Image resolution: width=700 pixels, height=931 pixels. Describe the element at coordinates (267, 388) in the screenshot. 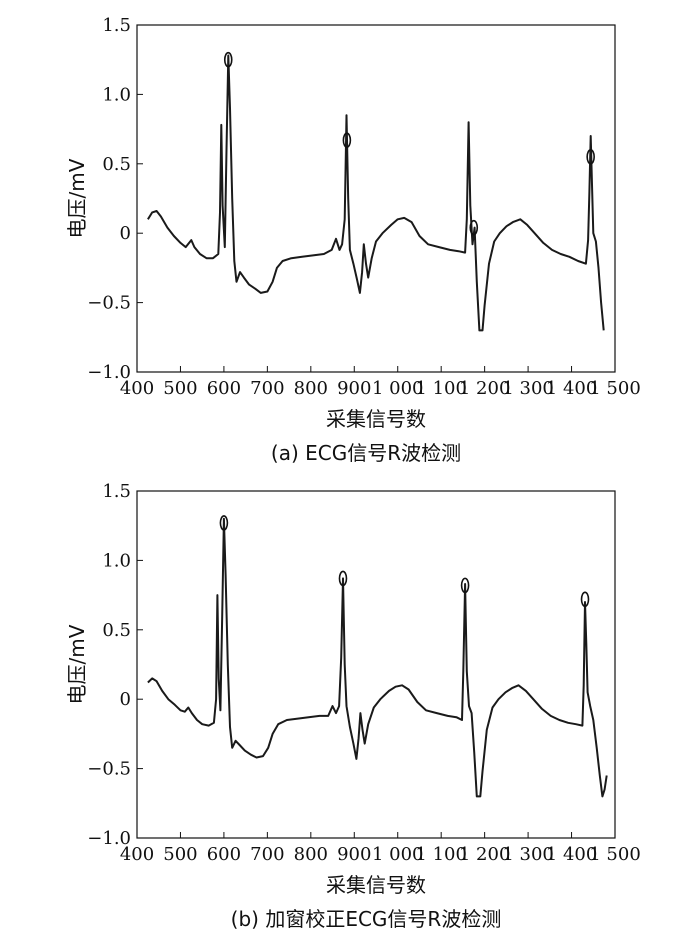

I see `chart-a-x-tick-label: 700` at that location.